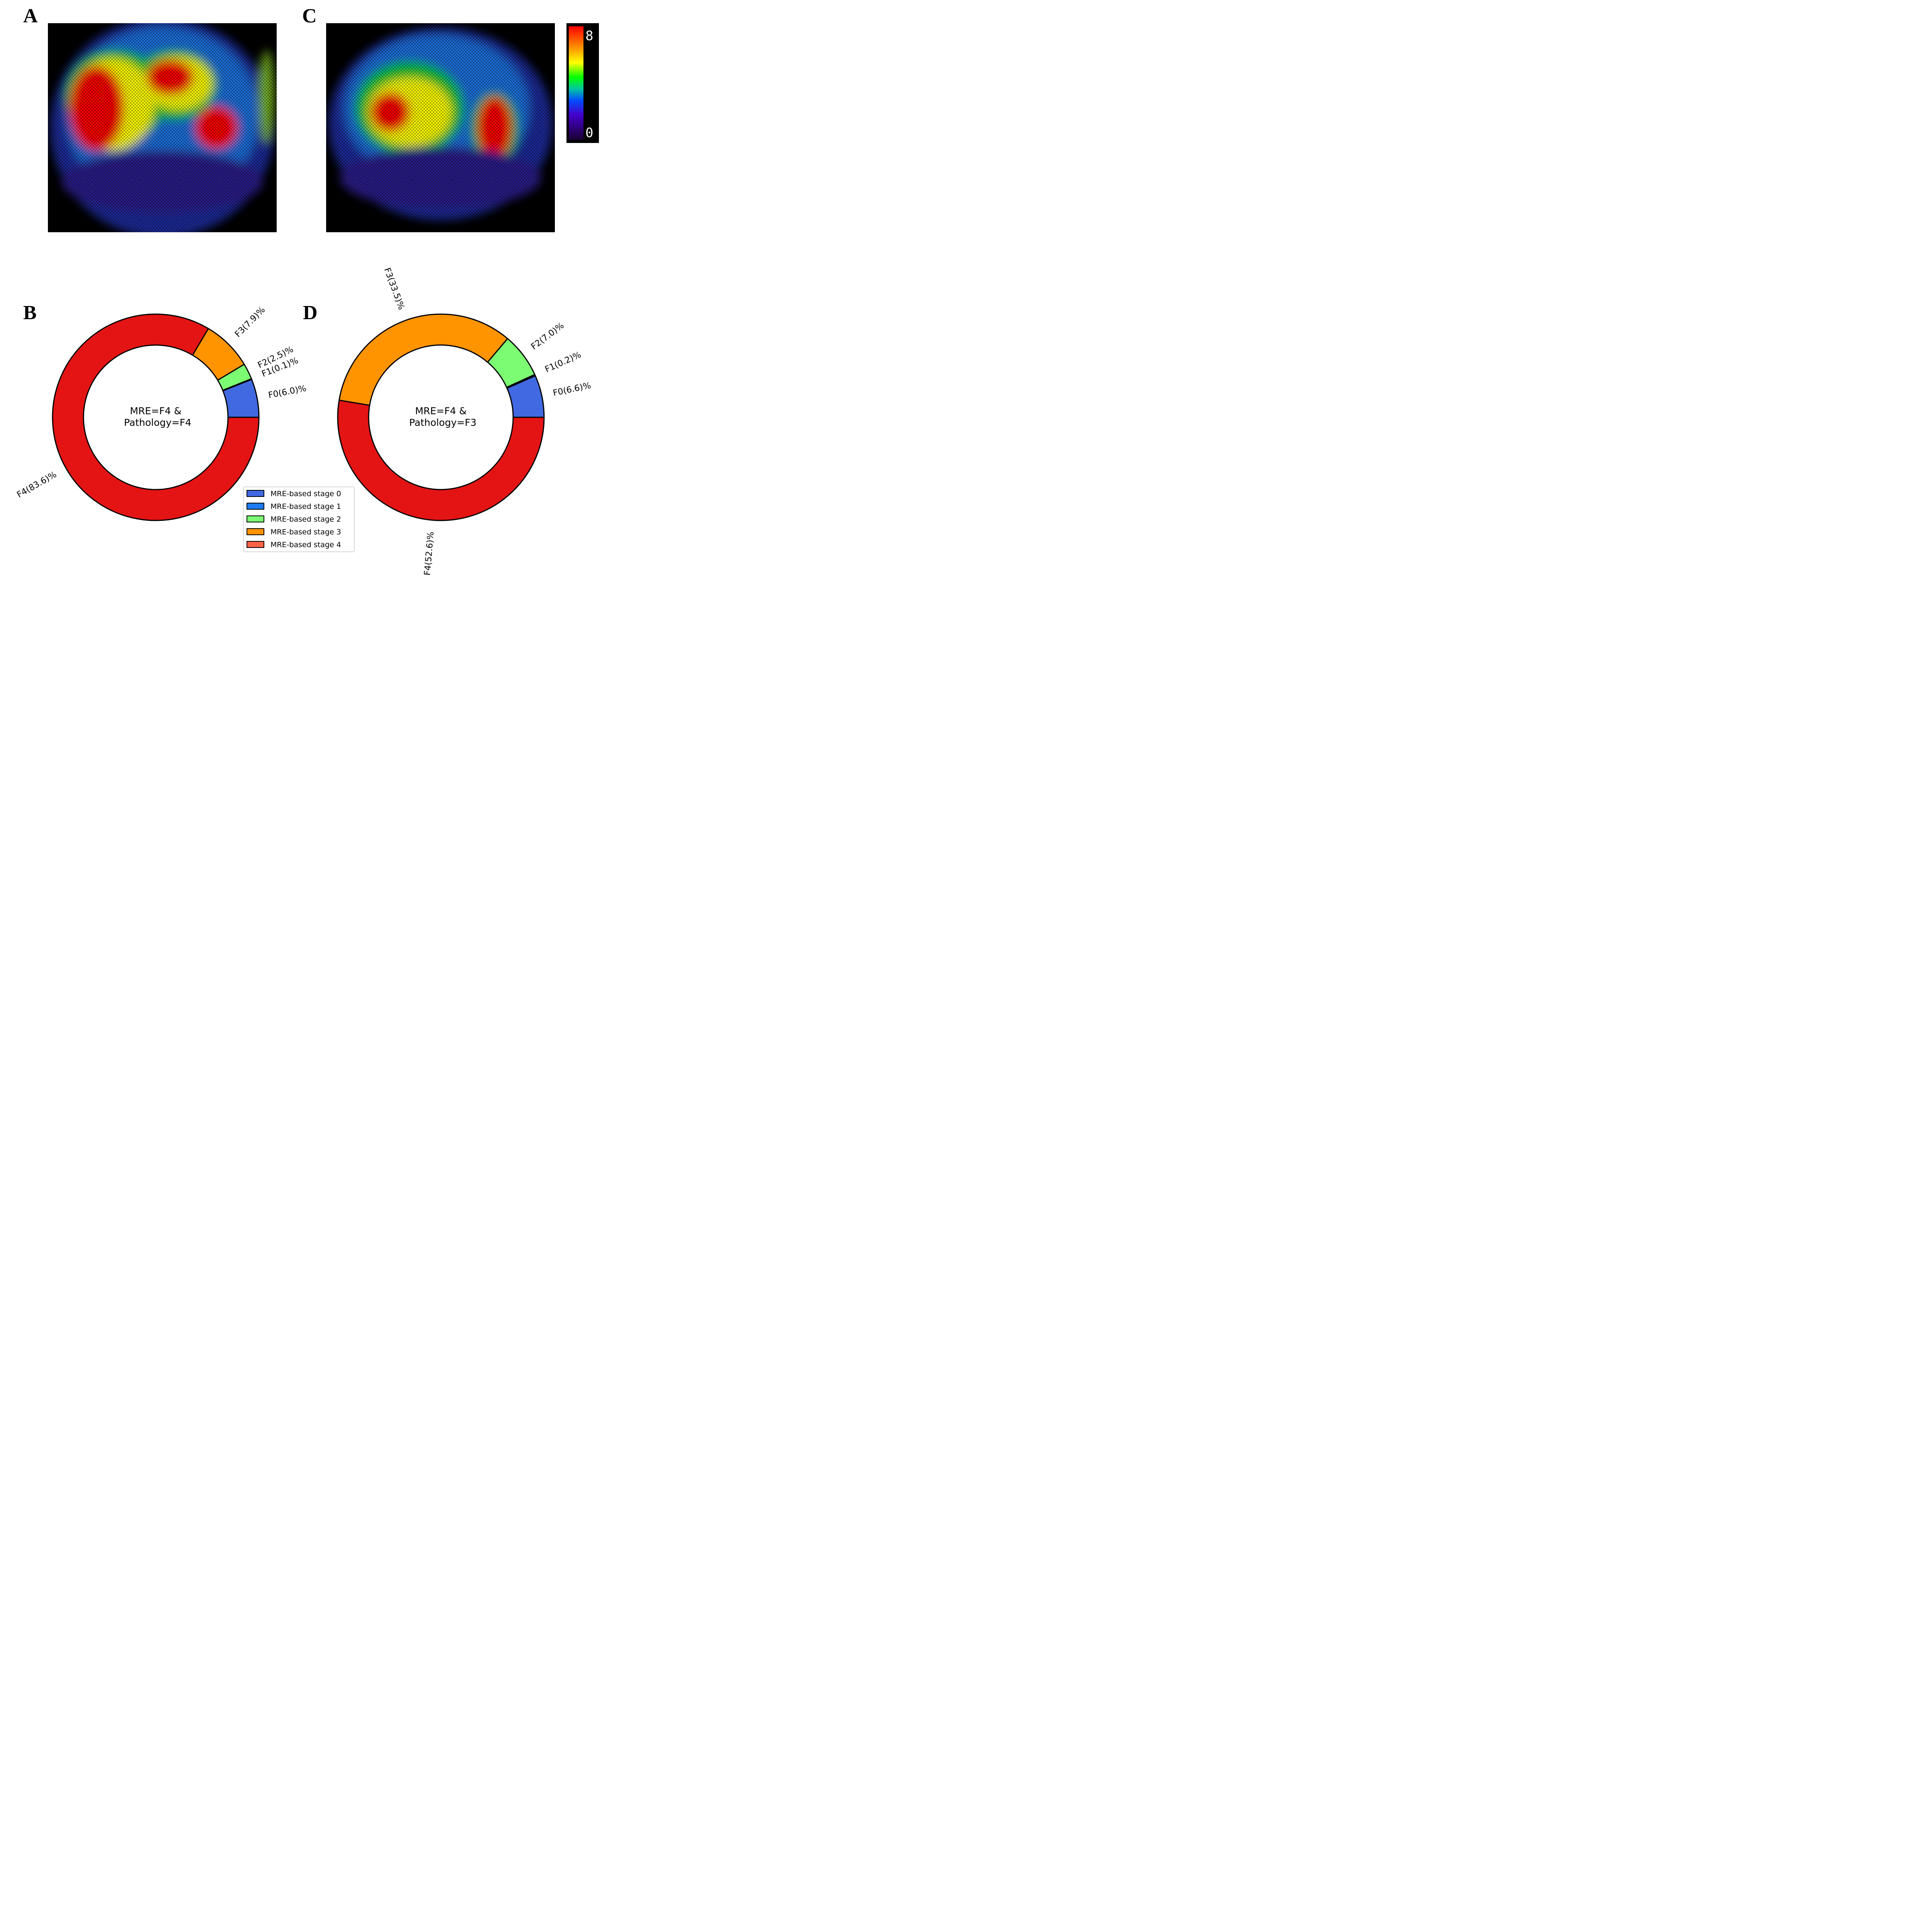 Image resolution: width=1932 pixels, height=1932 pixels. What do you see at coordinates (394, 289) in the screenshot?
I see `slice-label-f3: F3(33.5)%` at bounding box center [394, 289].